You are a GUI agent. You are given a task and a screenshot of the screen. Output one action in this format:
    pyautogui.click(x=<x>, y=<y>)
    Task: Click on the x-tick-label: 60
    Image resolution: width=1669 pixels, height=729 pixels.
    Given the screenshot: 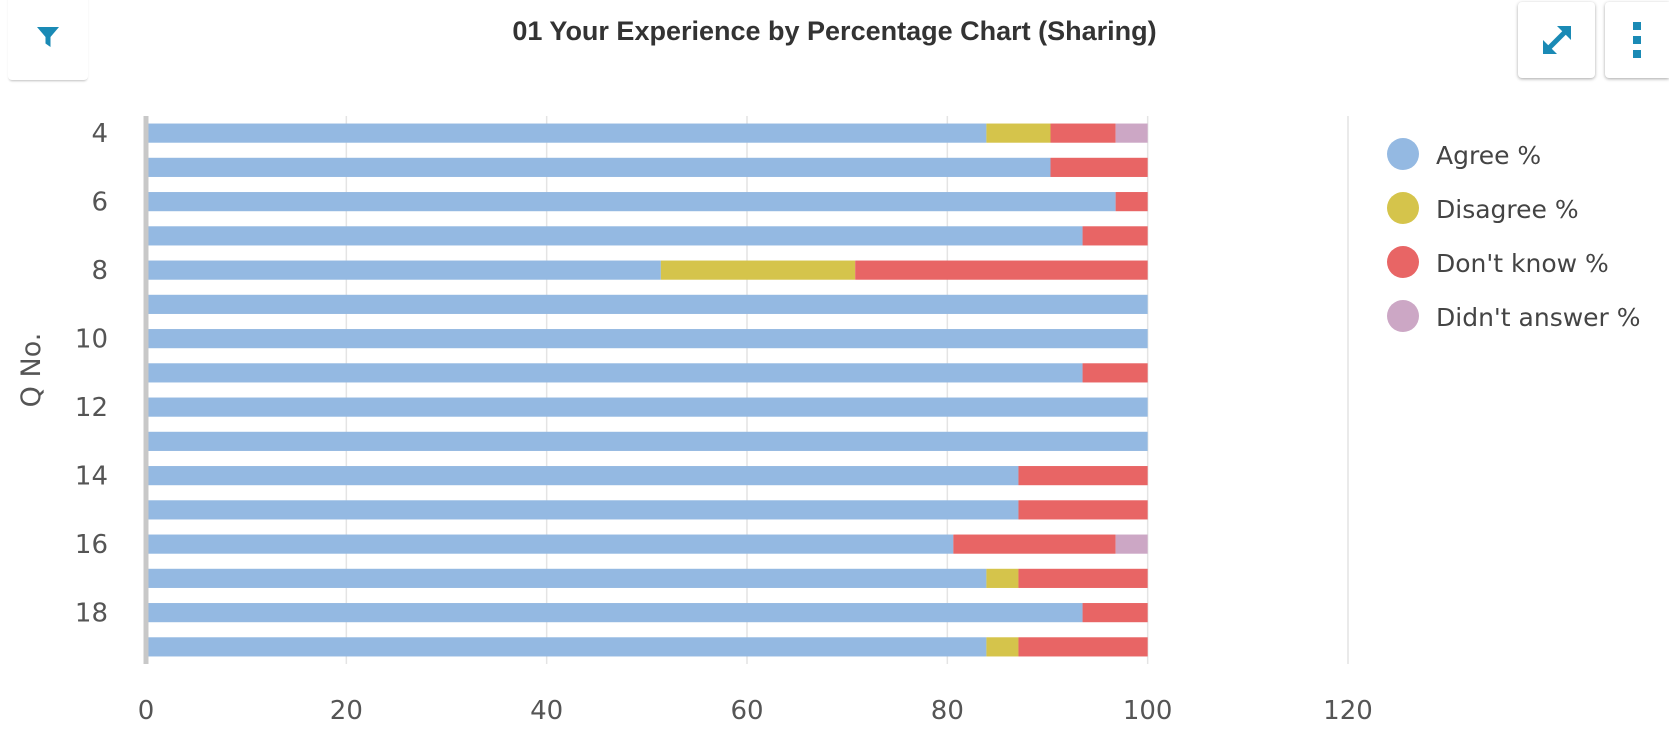 What is the action you would take?
    pyautogui.click(x=746, y=711)
    